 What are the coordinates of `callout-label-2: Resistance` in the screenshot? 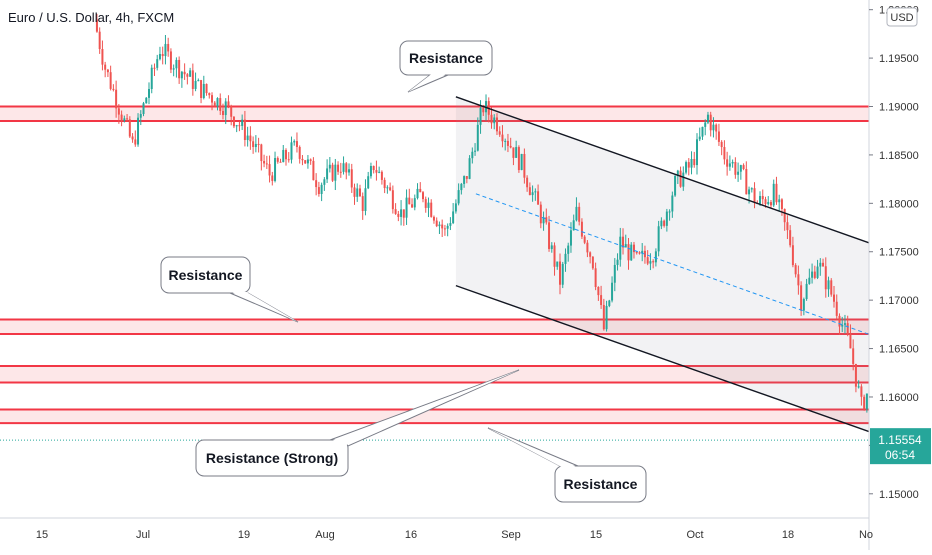 It's located at (206, 275).